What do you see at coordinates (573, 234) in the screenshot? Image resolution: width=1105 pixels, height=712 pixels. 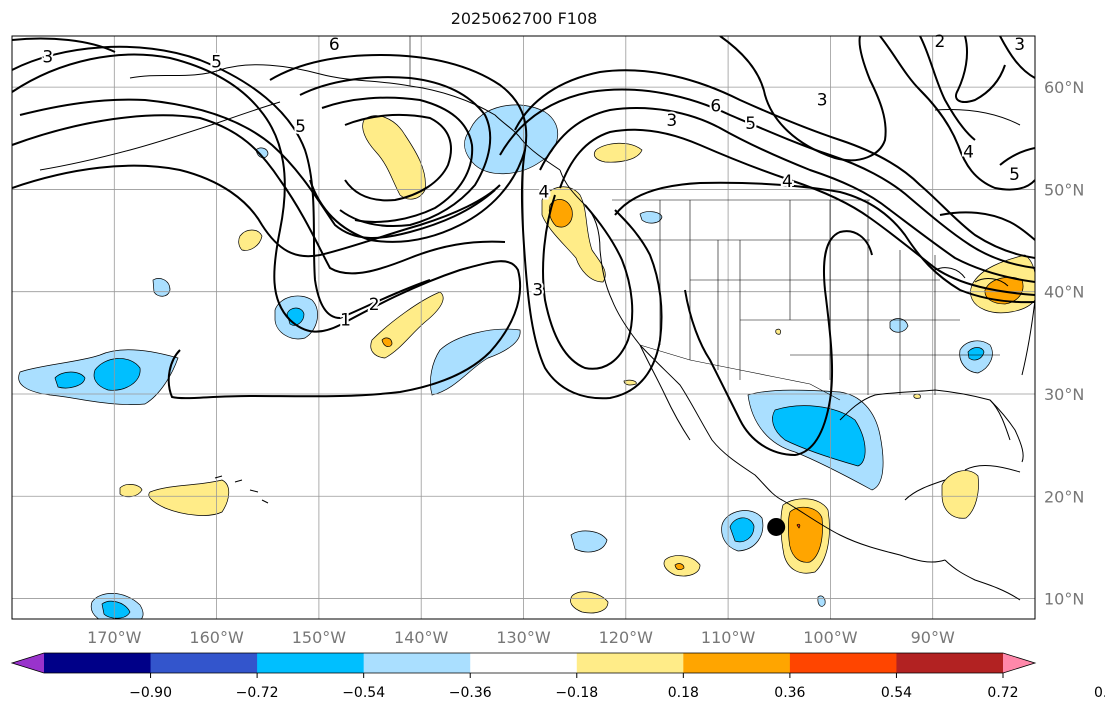 I see `positive-anomaly-pnw-coast` at bounding box center [573, 234].